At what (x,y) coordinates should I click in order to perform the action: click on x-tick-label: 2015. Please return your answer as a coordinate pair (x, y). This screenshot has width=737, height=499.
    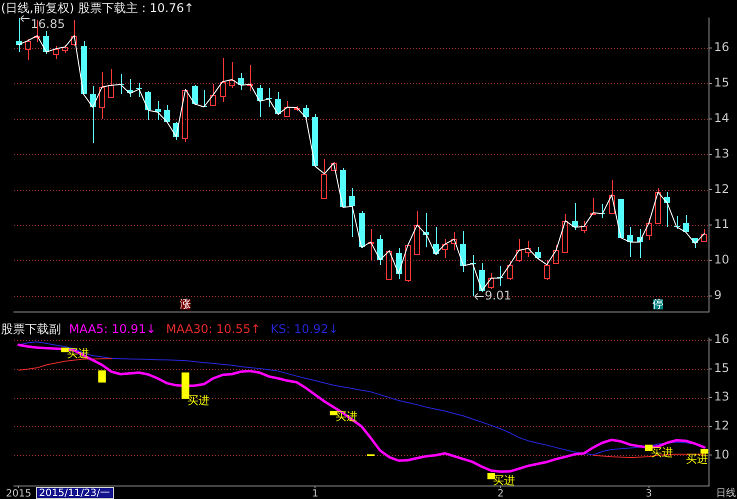
    Looking at the image, I should click on (19, 493).